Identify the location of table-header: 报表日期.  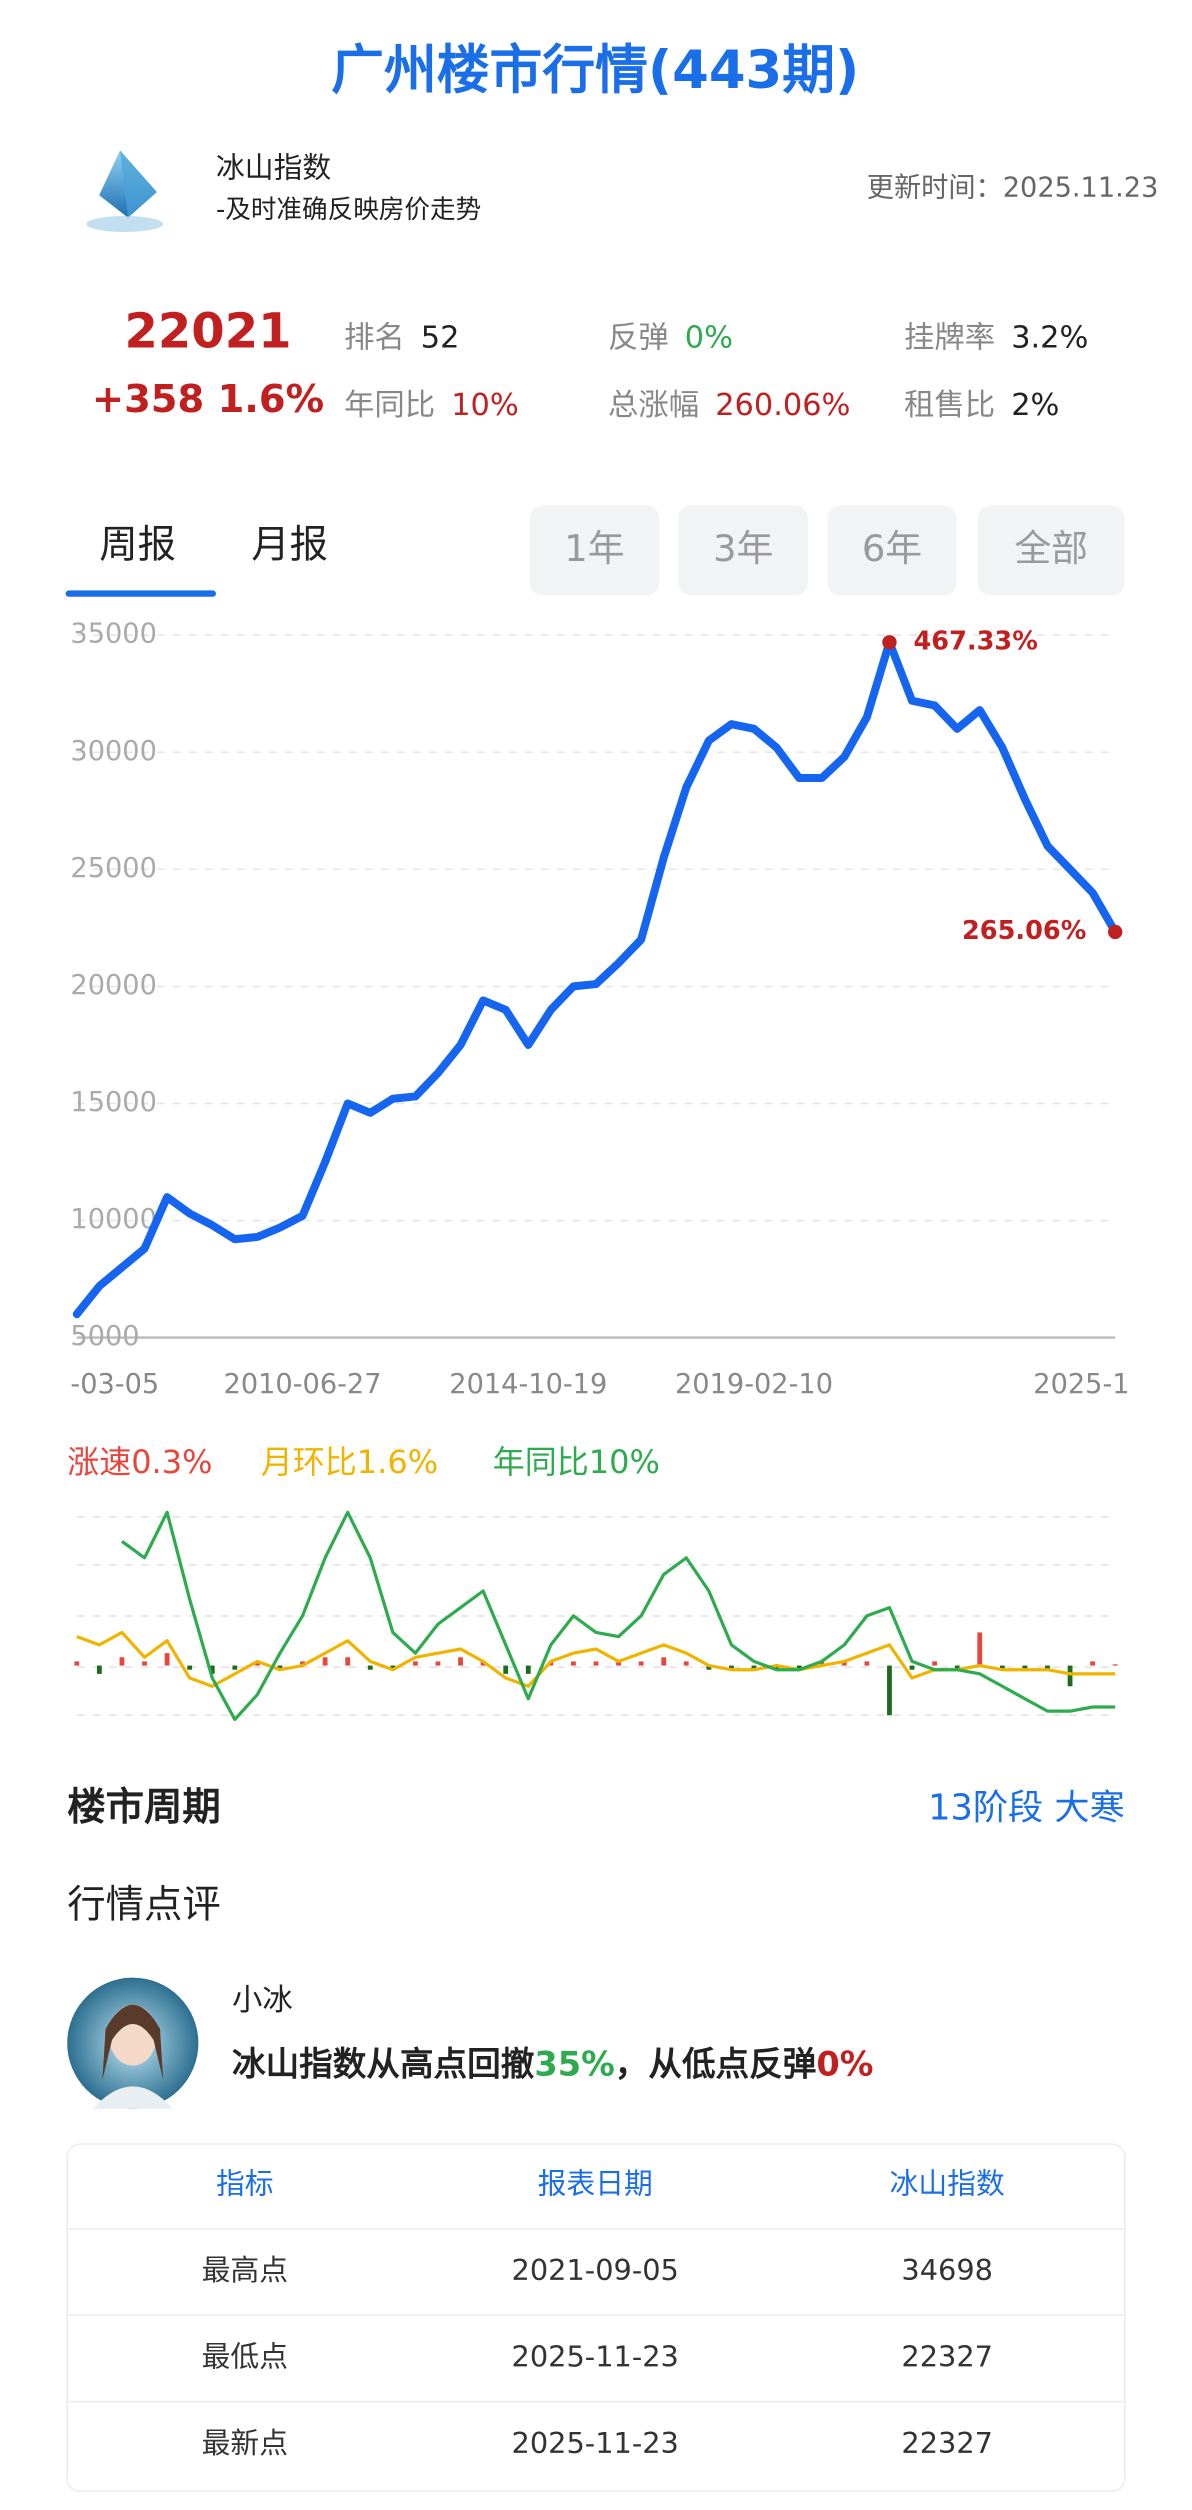
(595, 2184).